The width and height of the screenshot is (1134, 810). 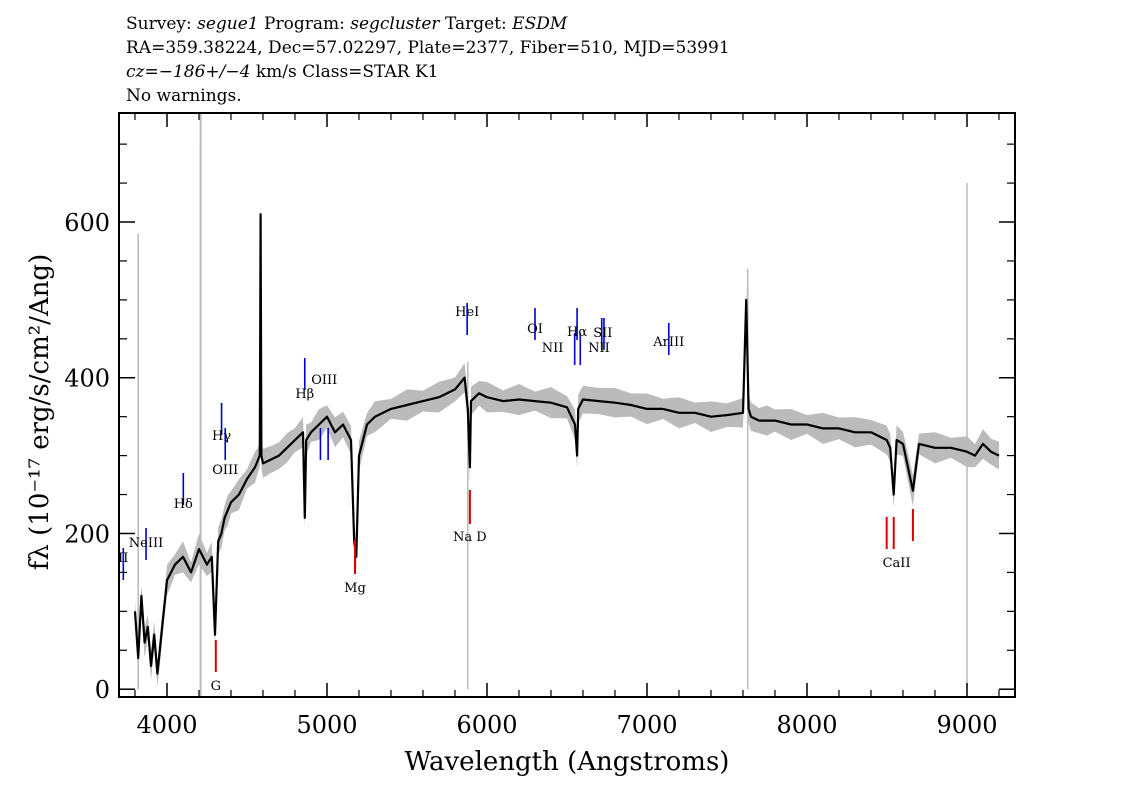 I want to click on header-line-warnings: No warnings., so click(x=184, y=96).